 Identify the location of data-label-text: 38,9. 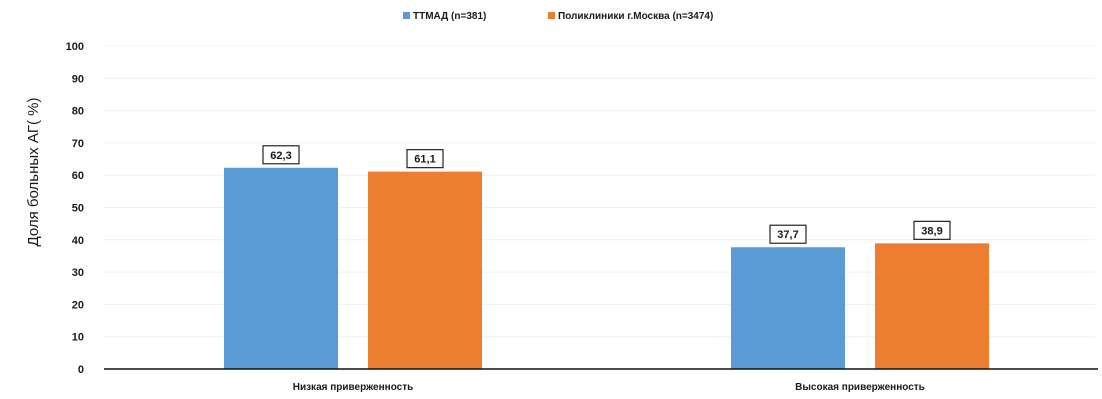
(931, 231).